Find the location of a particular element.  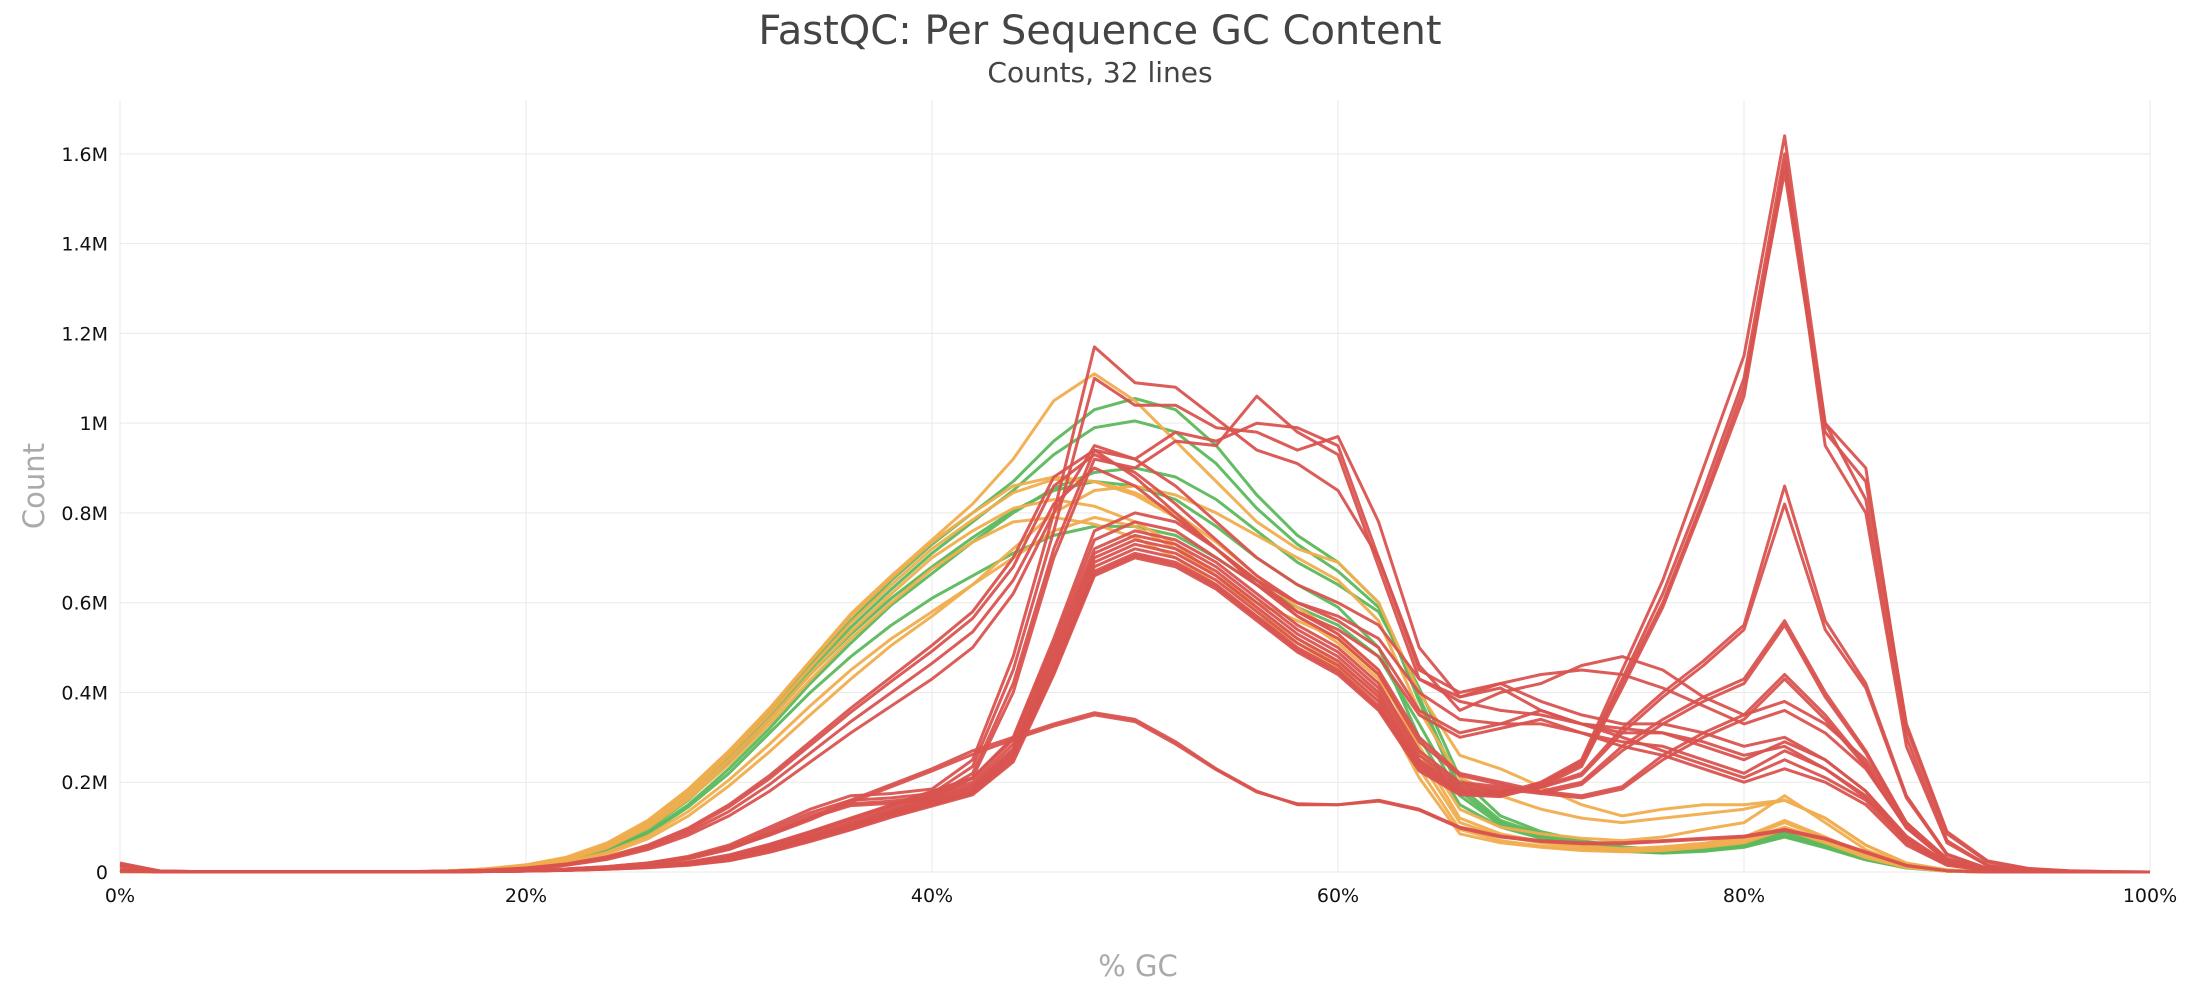

x-tick-label: 60% is located at coordinates (1338, 896).